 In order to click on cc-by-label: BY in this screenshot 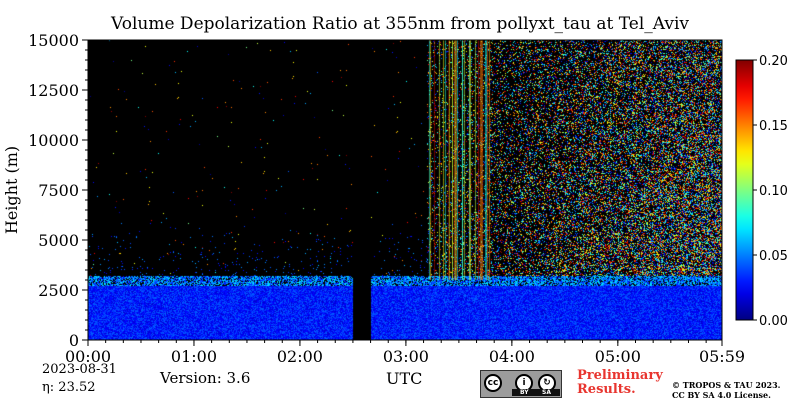, I will do `click(524, 392)`.